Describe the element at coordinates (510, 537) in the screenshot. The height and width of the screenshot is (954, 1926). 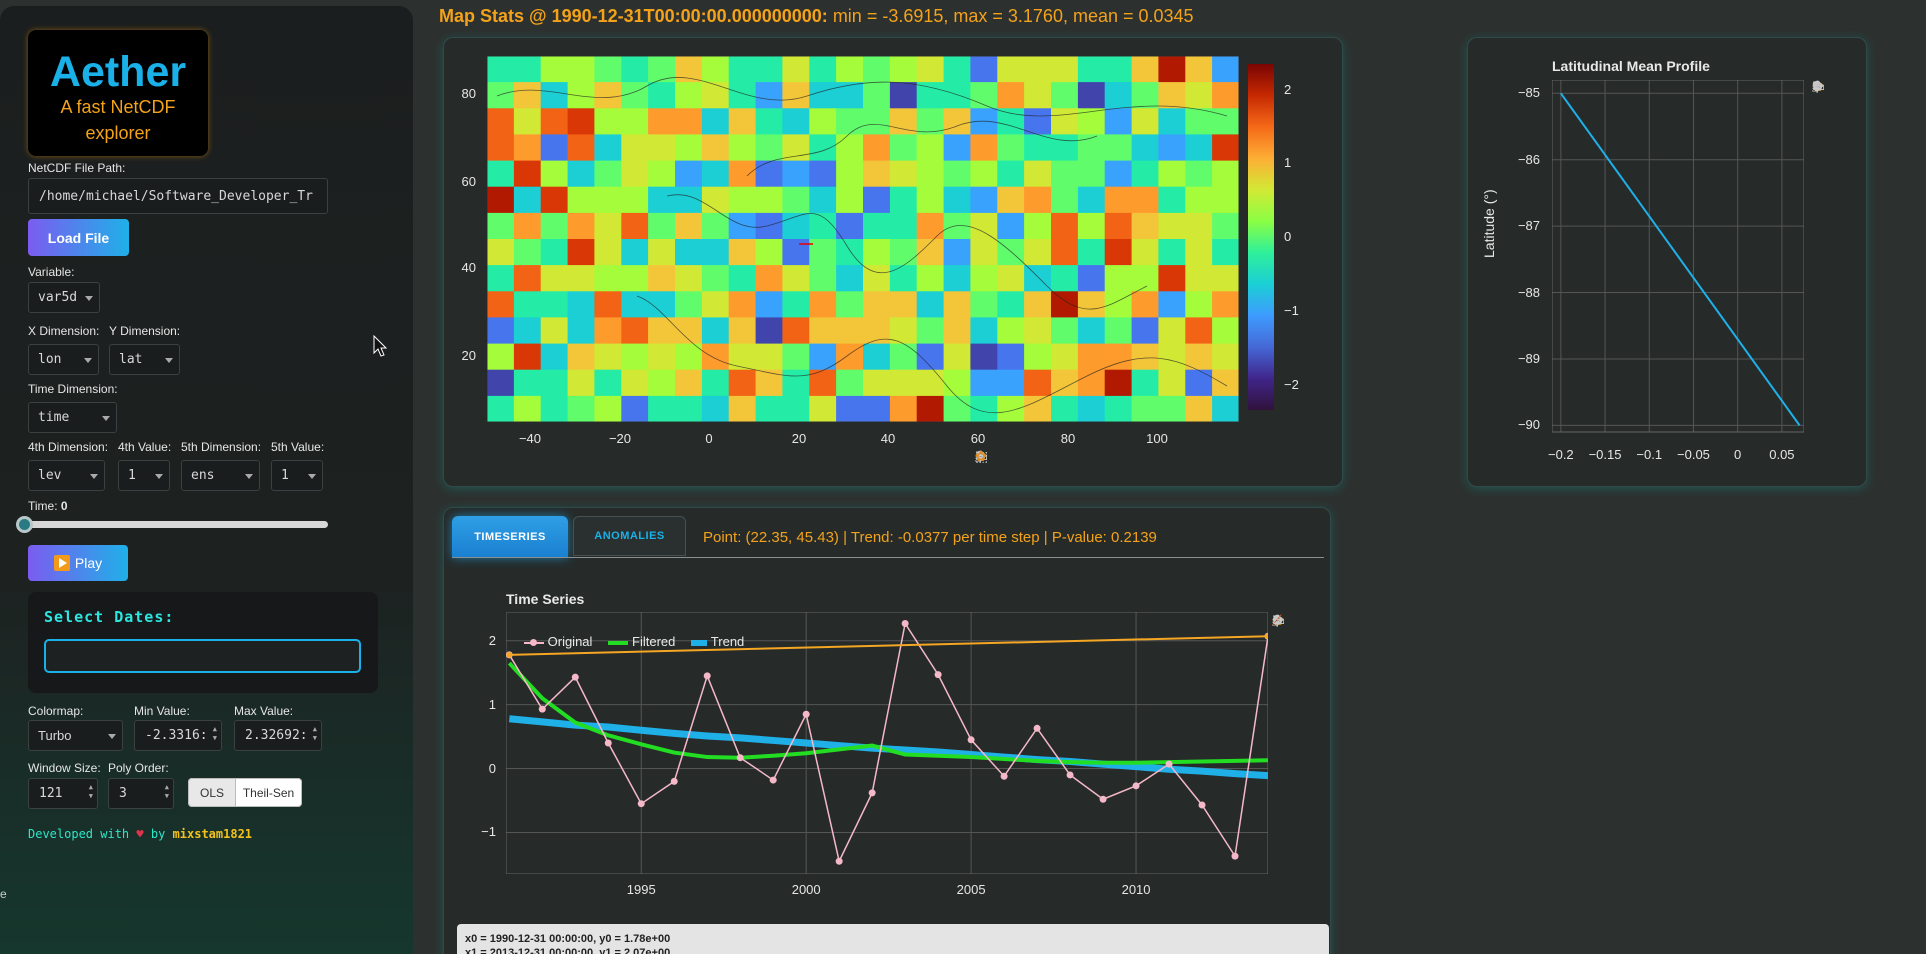
I see `tab-timeseries: TIMESERIES` at that location.